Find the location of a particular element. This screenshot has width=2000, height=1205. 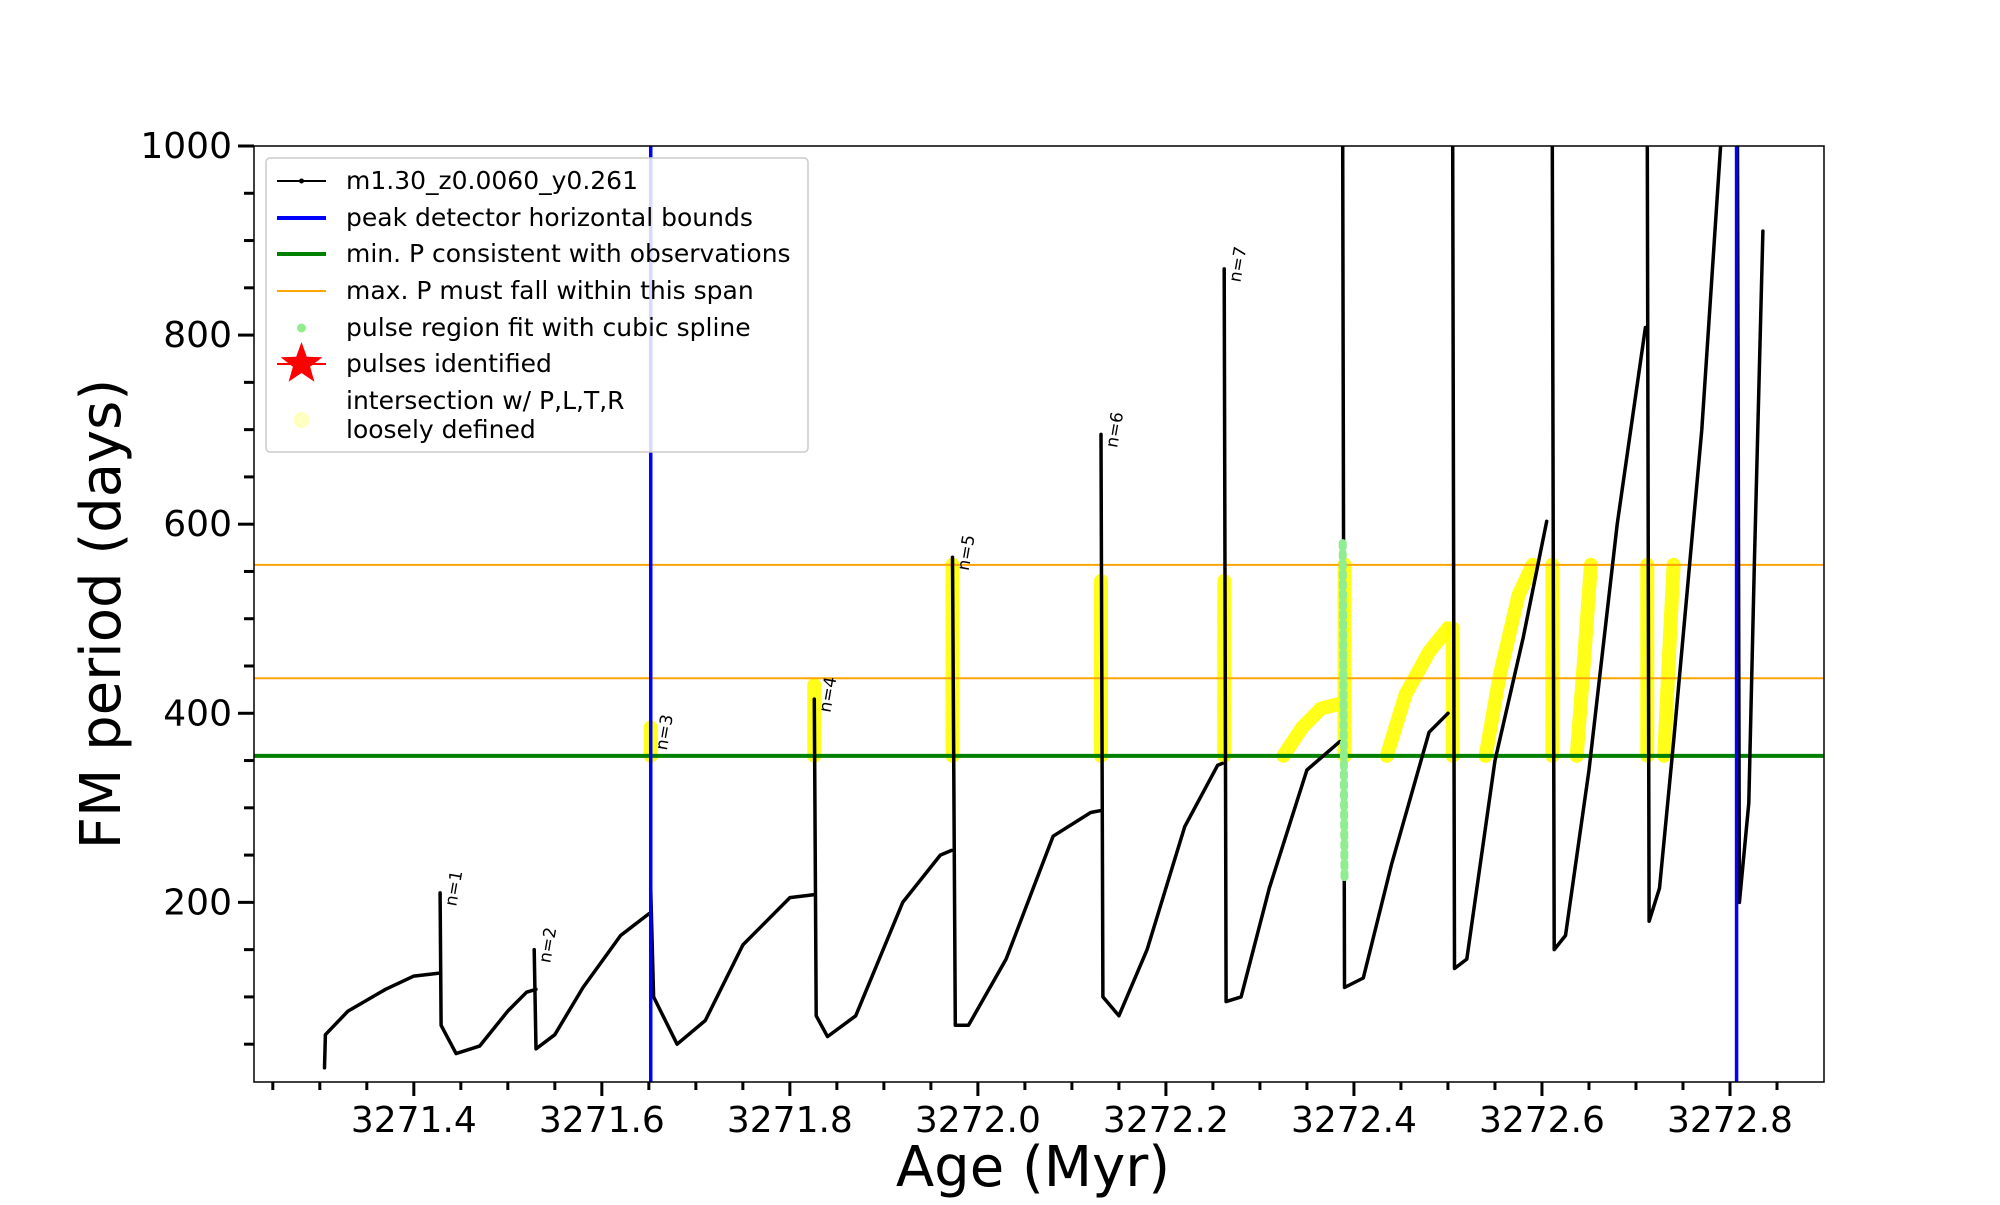

x-tick-label: 3272.6 is located at coordinates (1542, 1120).